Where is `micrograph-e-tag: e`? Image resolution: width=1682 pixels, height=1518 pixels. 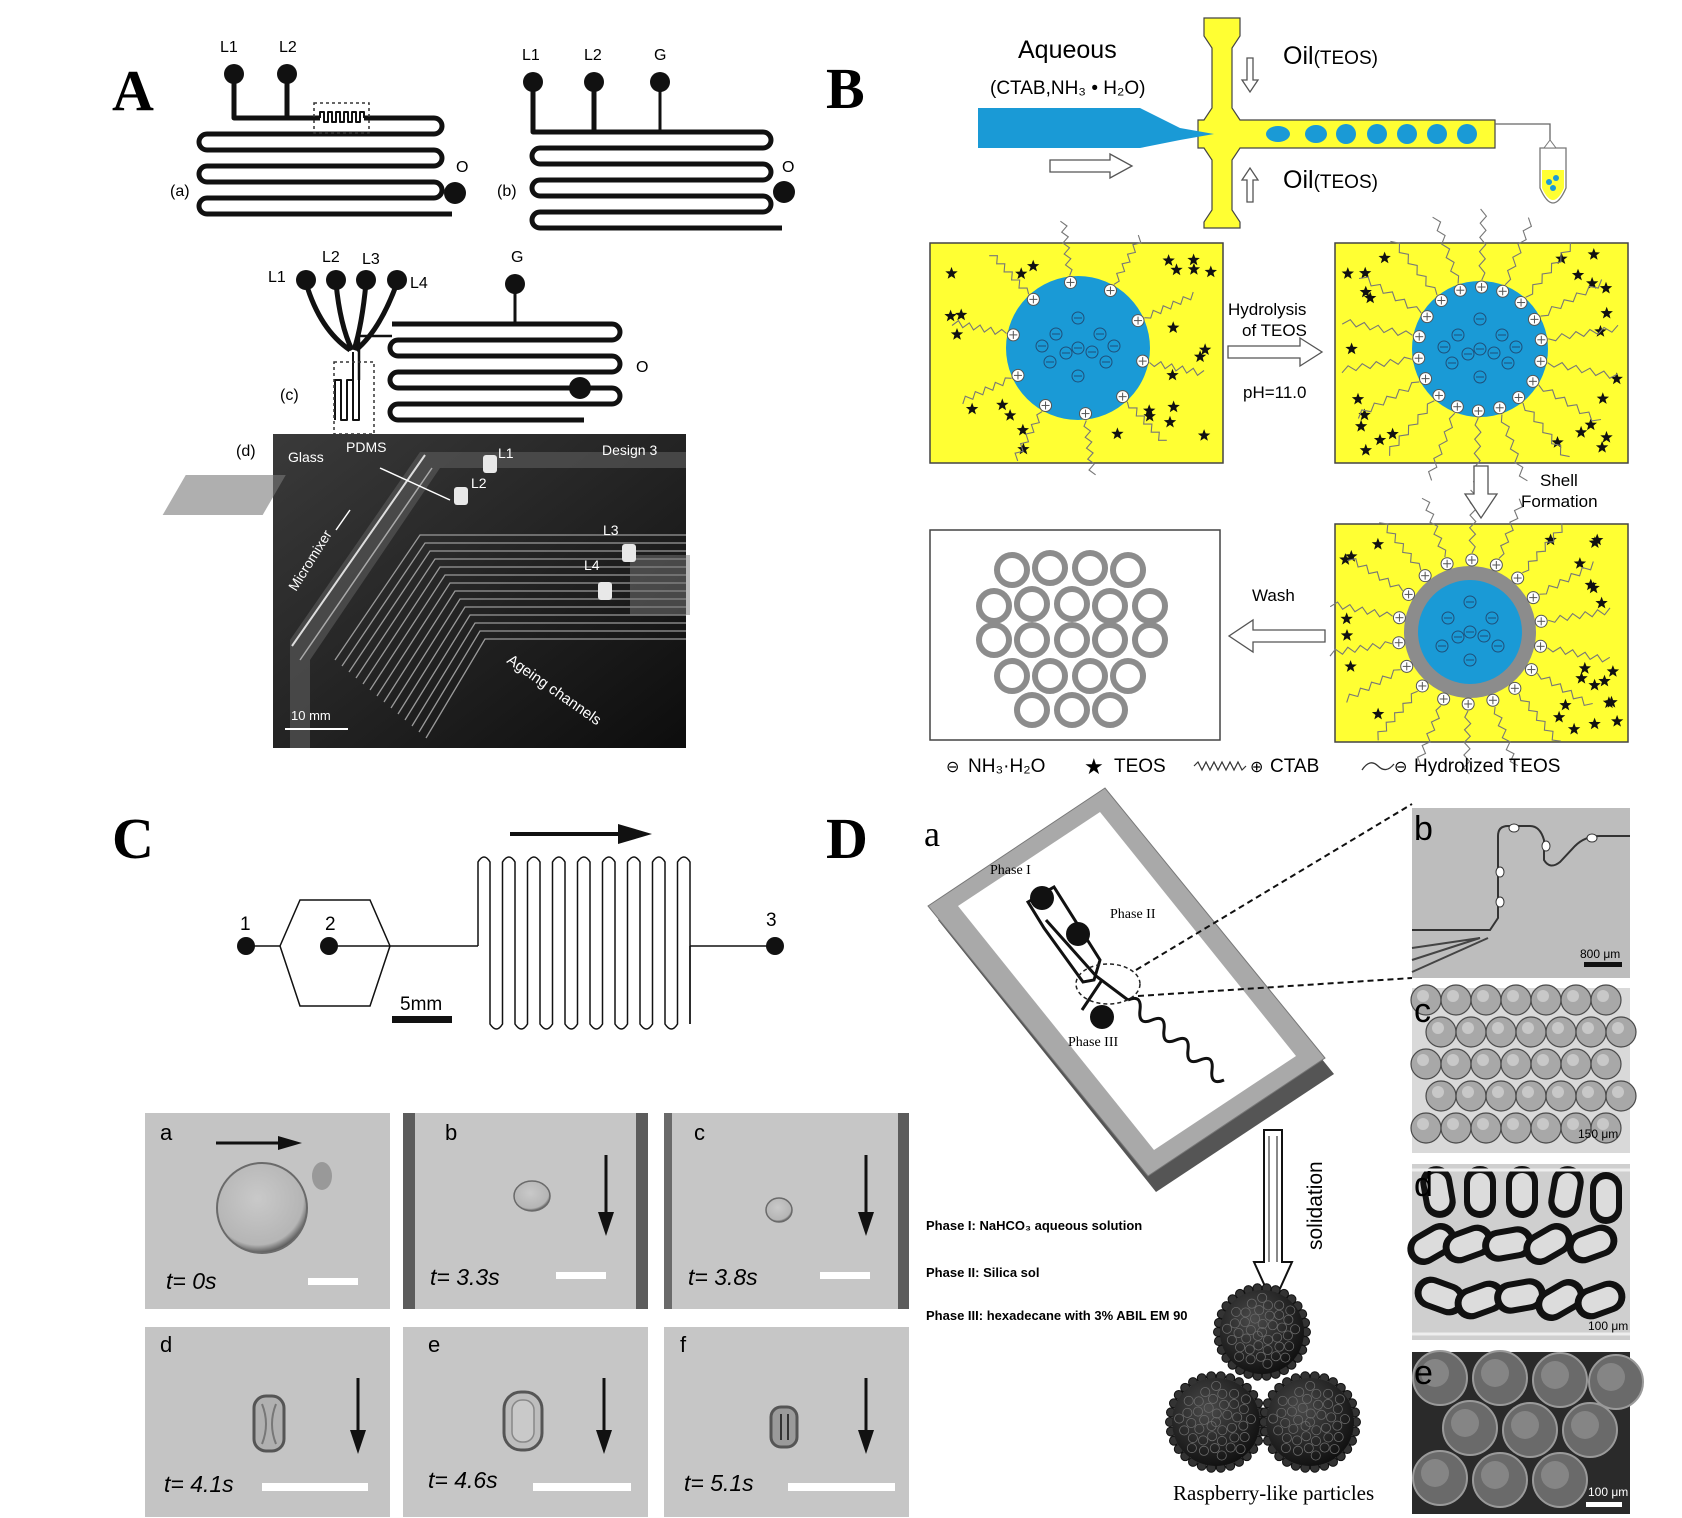
micrograph-e-tag: e is located at coordinates (1423, 1373).